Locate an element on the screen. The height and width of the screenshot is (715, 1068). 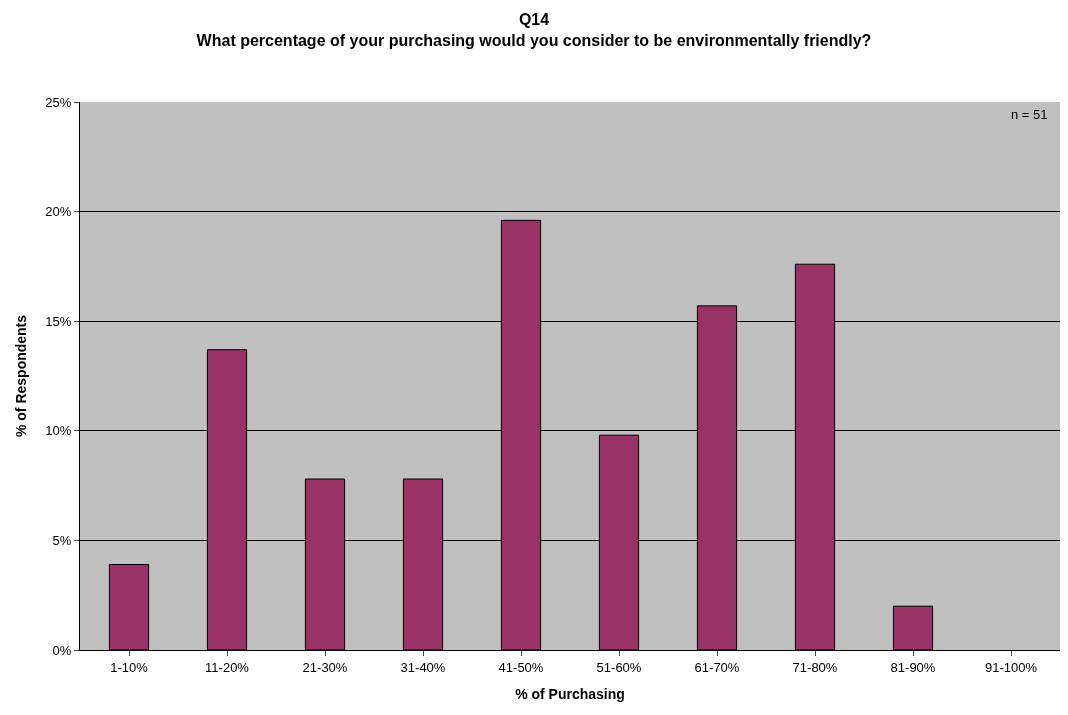
x-tick-label: 71-80% is located at coordinates (815, 667).